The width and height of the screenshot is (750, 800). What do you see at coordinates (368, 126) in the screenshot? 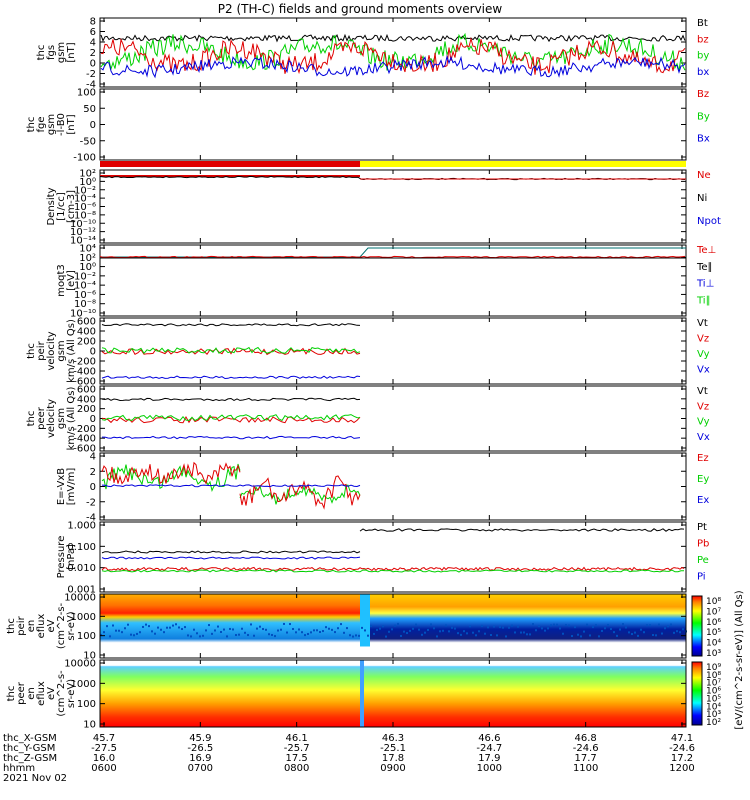
I see `panel-2: 100 50 0 -50 -100 thcfgegsm-l-B0[nT] Bz By Bx` at bounding box center [368, 126].